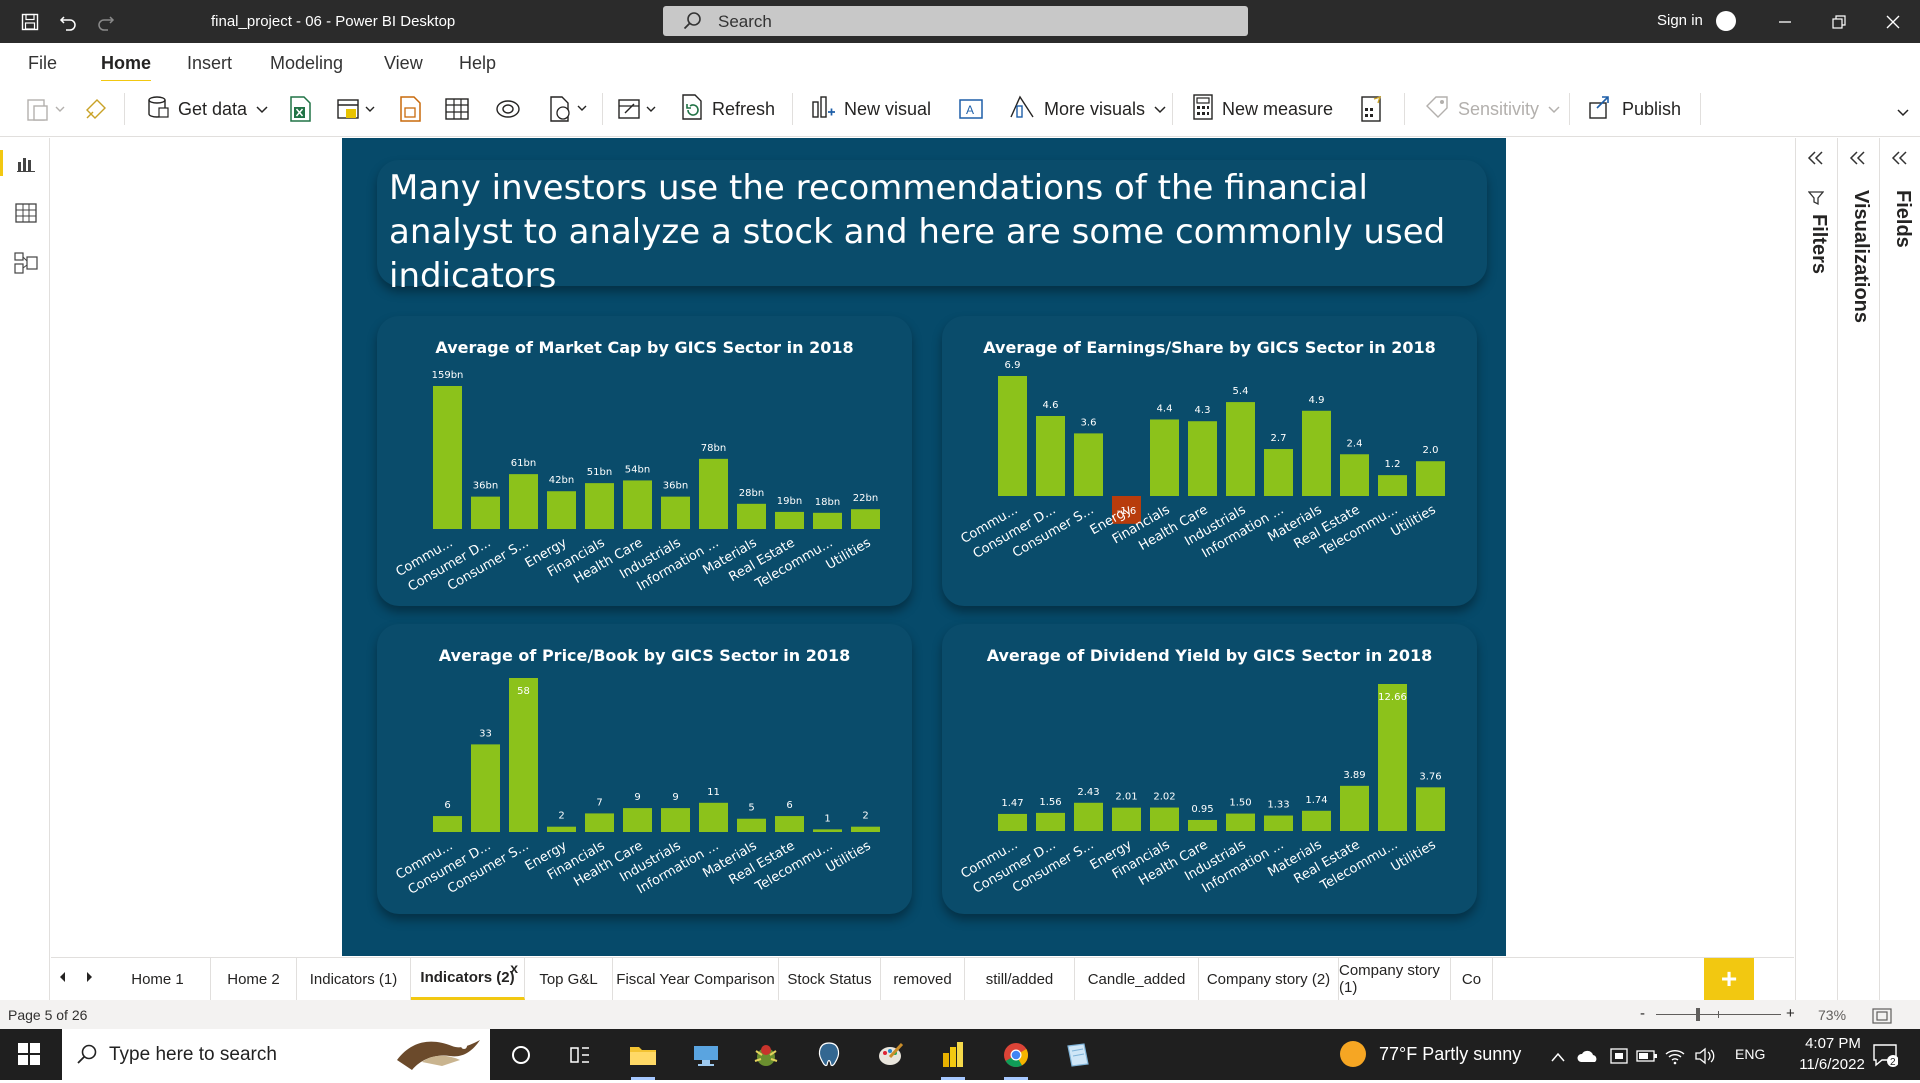  Describe the element at coordinates (829, 1055) in the screenshot. I see `postgresql-icon` at that location.